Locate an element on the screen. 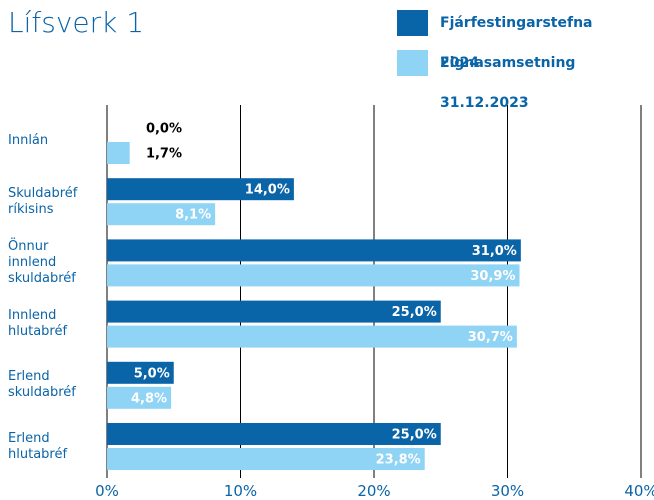 The height and width of the screenshot is (500, 654). category-label: Erlend skuldabréf is located at coordinates (42, 385).